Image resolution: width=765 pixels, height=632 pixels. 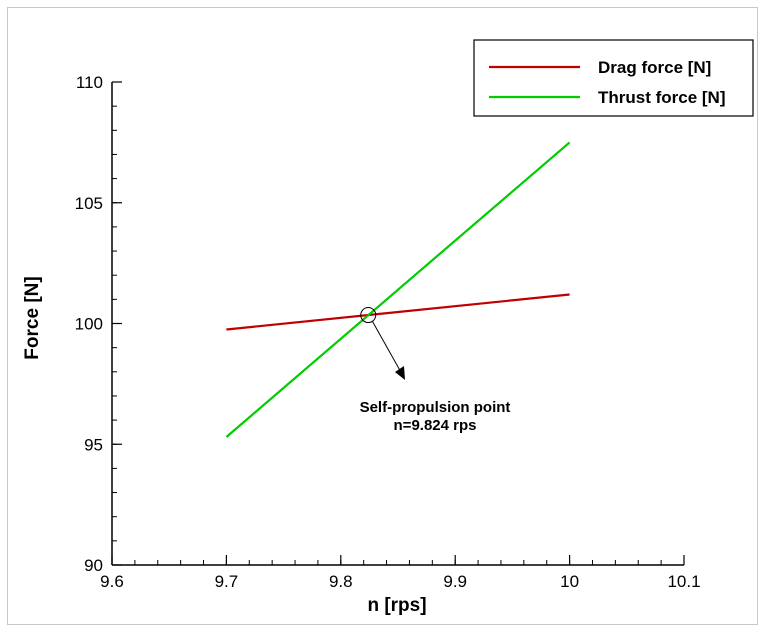 I want to click on y-axis-title: Force [N], so click(x=32, y=317).